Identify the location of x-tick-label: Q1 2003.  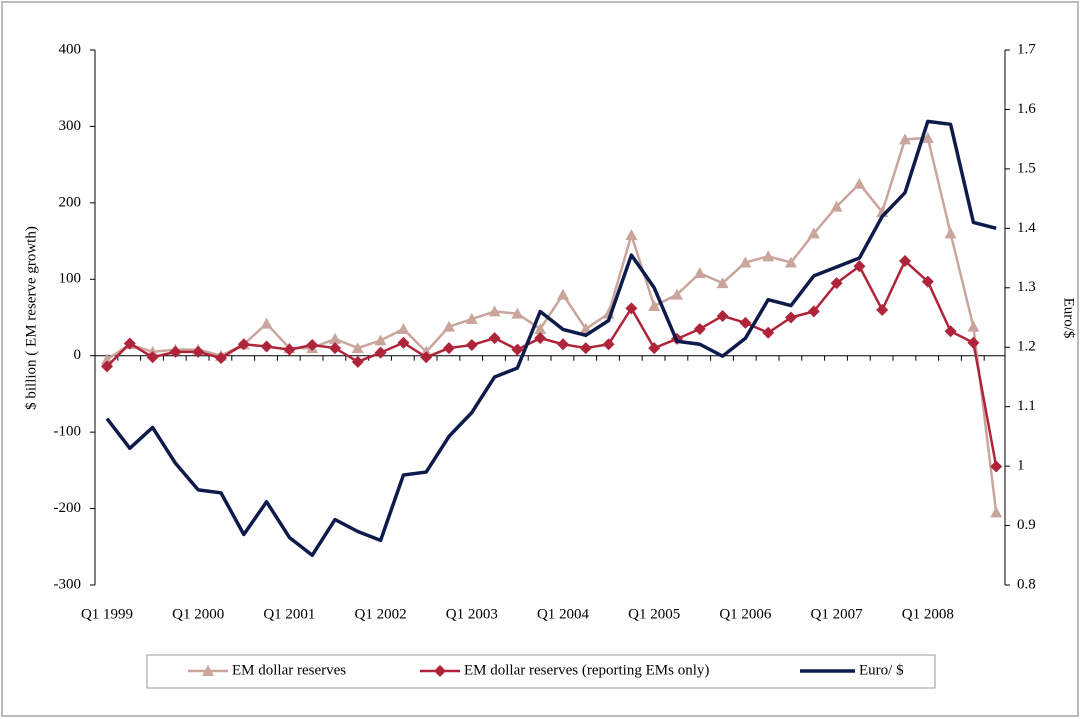
(472, 614).